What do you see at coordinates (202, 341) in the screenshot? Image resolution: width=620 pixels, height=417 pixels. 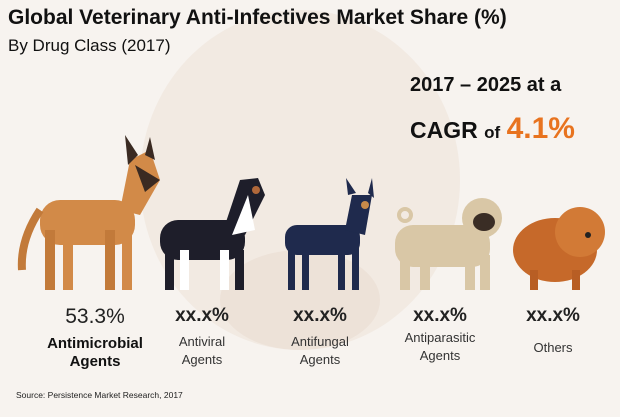 I see `label-line: Antiviral` at bounding box center [202, 341].